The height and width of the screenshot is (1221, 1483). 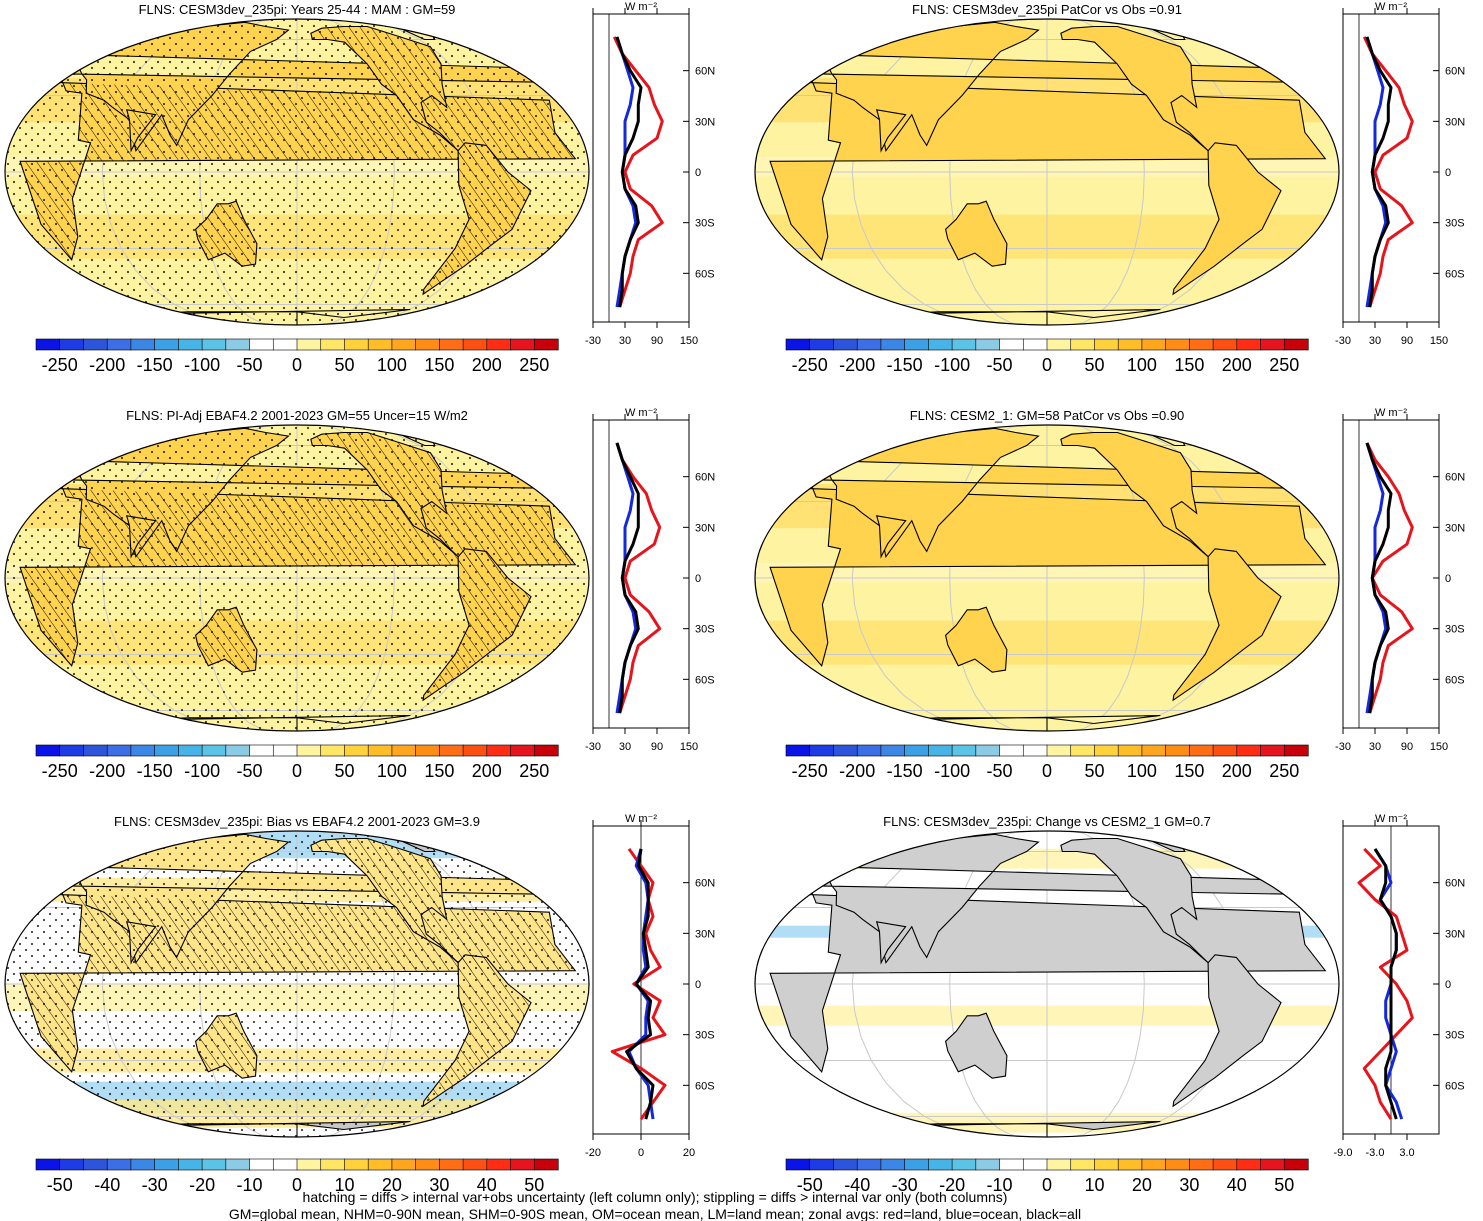 I want to click on colorbar-tick-label: -250, so click(x=810, y=771).